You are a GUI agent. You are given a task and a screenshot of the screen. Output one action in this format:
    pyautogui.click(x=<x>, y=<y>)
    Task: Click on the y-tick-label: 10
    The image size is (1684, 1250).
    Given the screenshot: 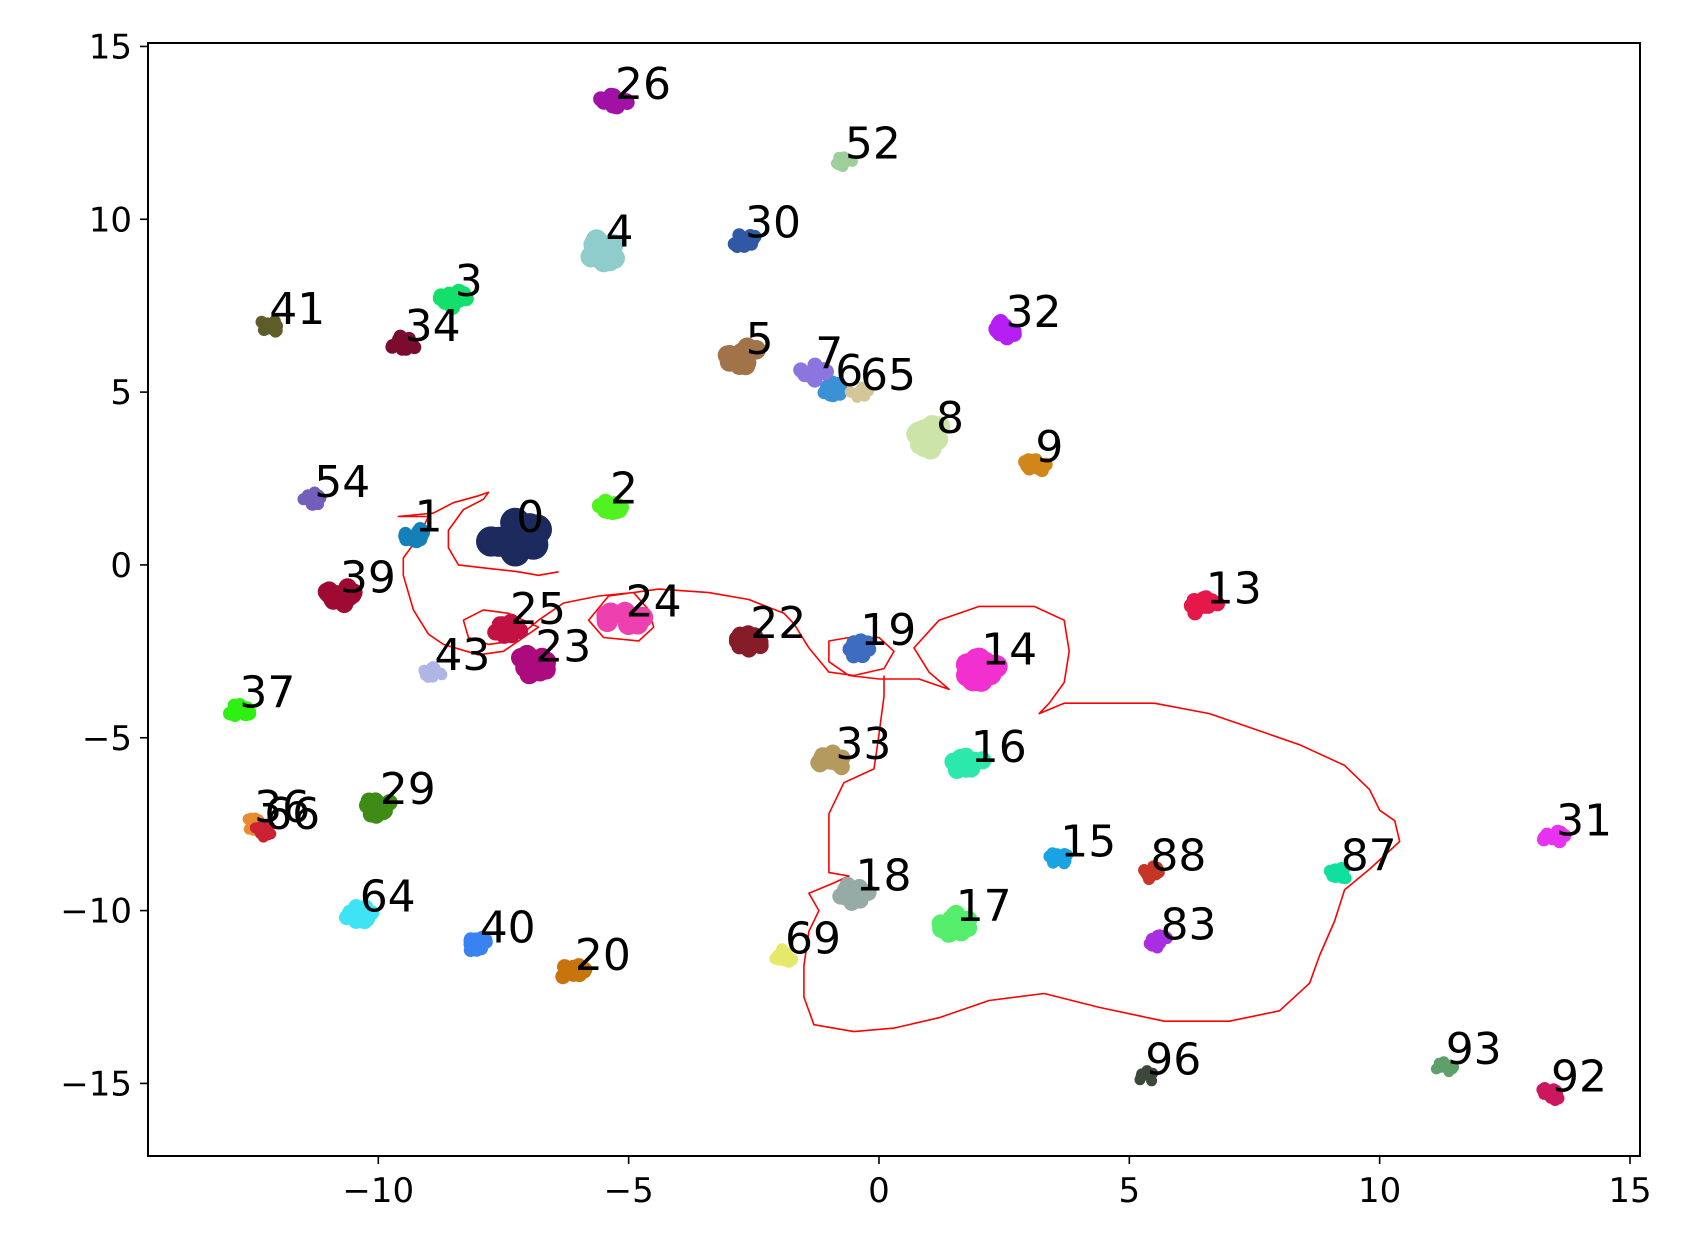 What is the action you would take?
    pyautogui.click(x=110, y=220)
    